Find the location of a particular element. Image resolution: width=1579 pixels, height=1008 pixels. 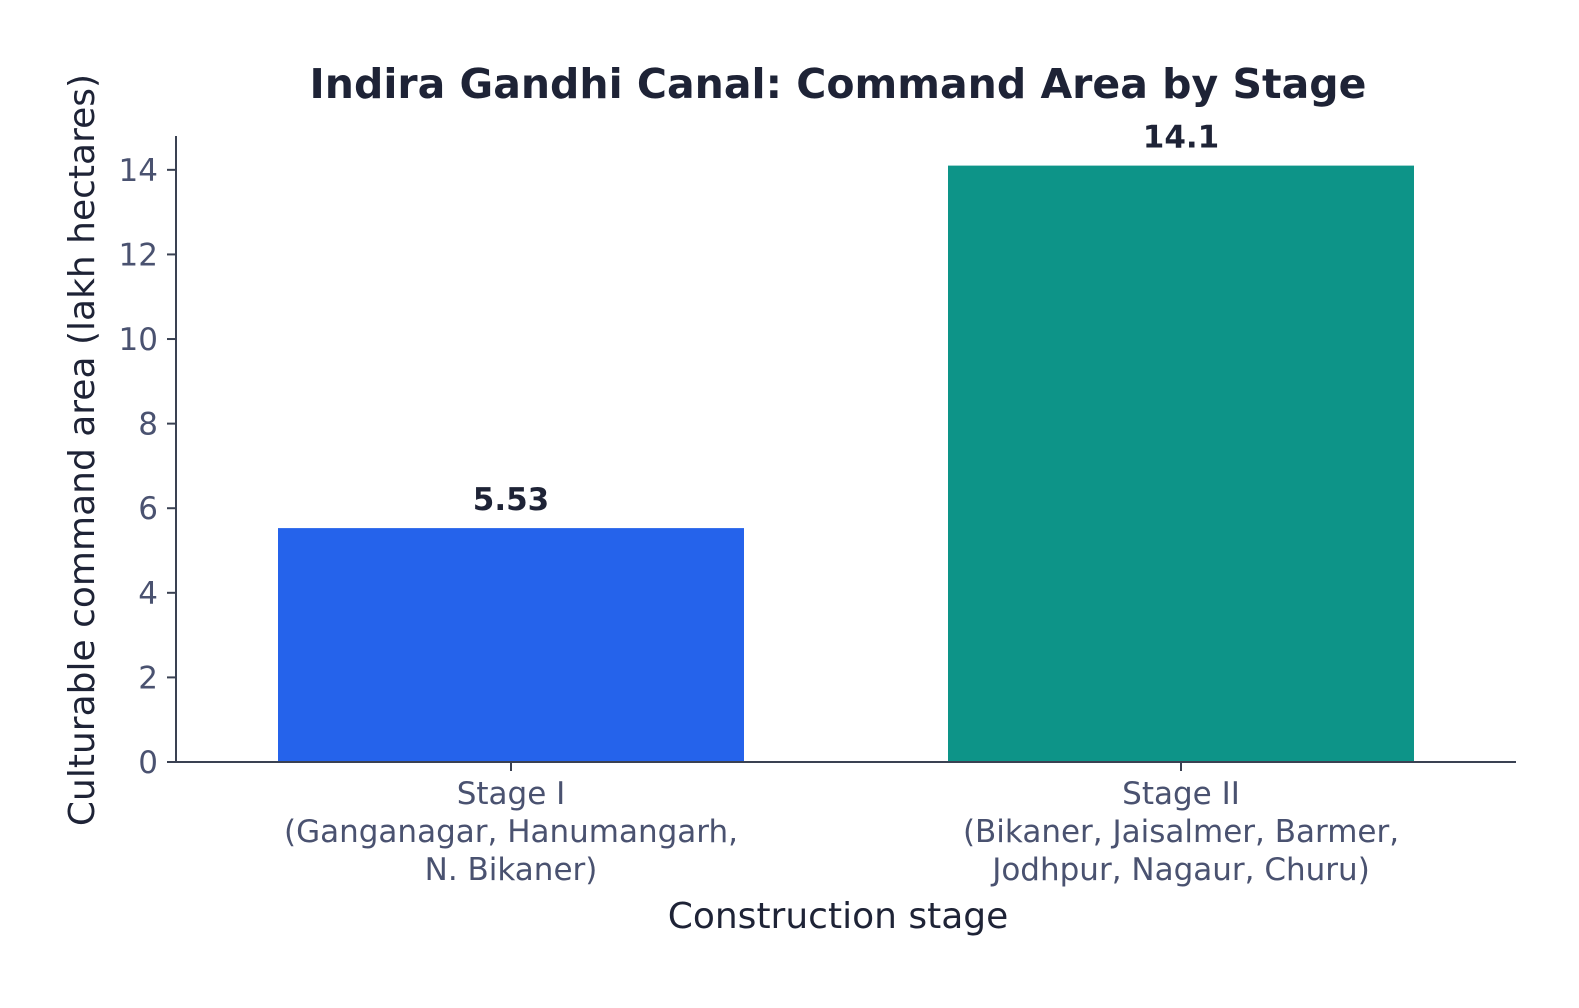

y-tick-label: 12 is located at coordinates (138, 255).